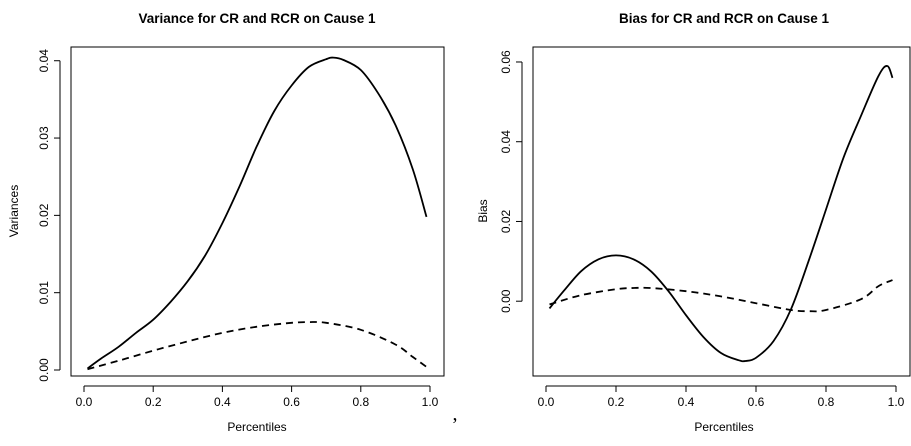 The width and height of the screenshot is (911, 446). Describe the element at coordinates (616, 402) in the screenshot. I see `bias-x-tick-label: 0.2` at that location.